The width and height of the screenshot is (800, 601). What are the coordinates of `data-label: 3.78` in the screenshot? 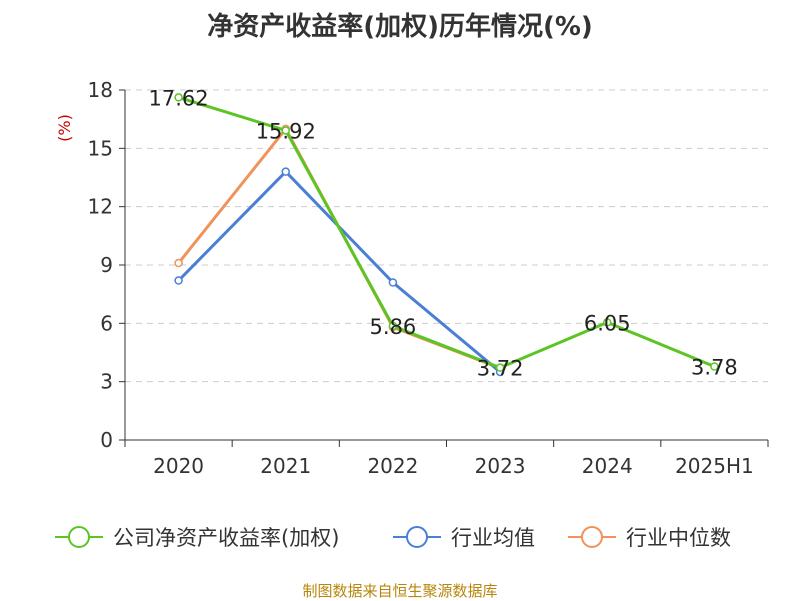 It's located at (714, 368).